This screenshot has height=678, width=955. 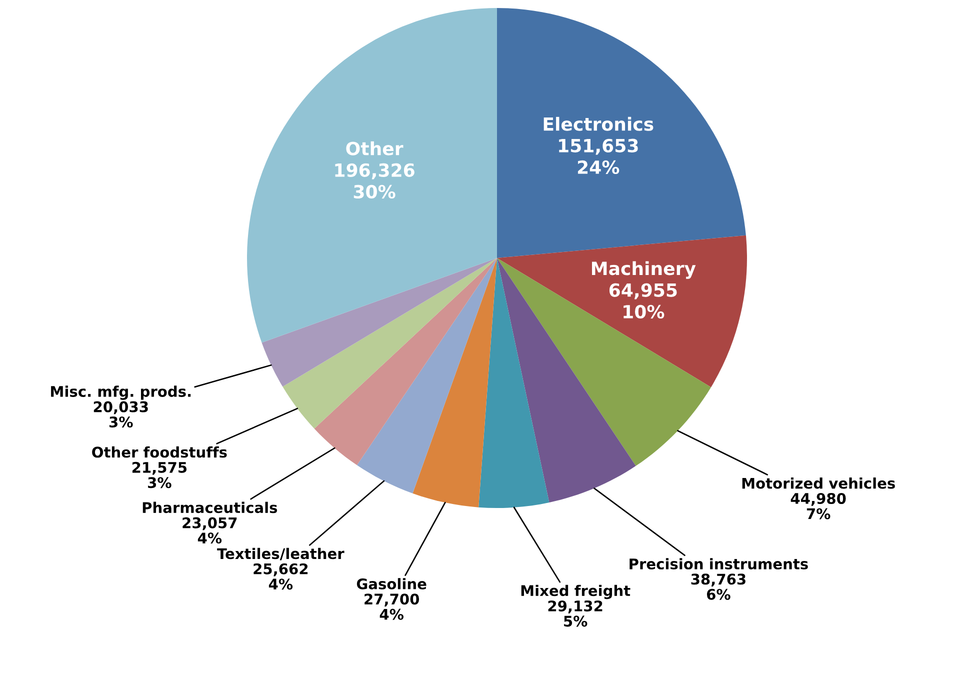 What do you see at coordinates (159, 452) in the screenshot?
I see `slice-label: Other foodstuffs` at bounding box center [159, 452].